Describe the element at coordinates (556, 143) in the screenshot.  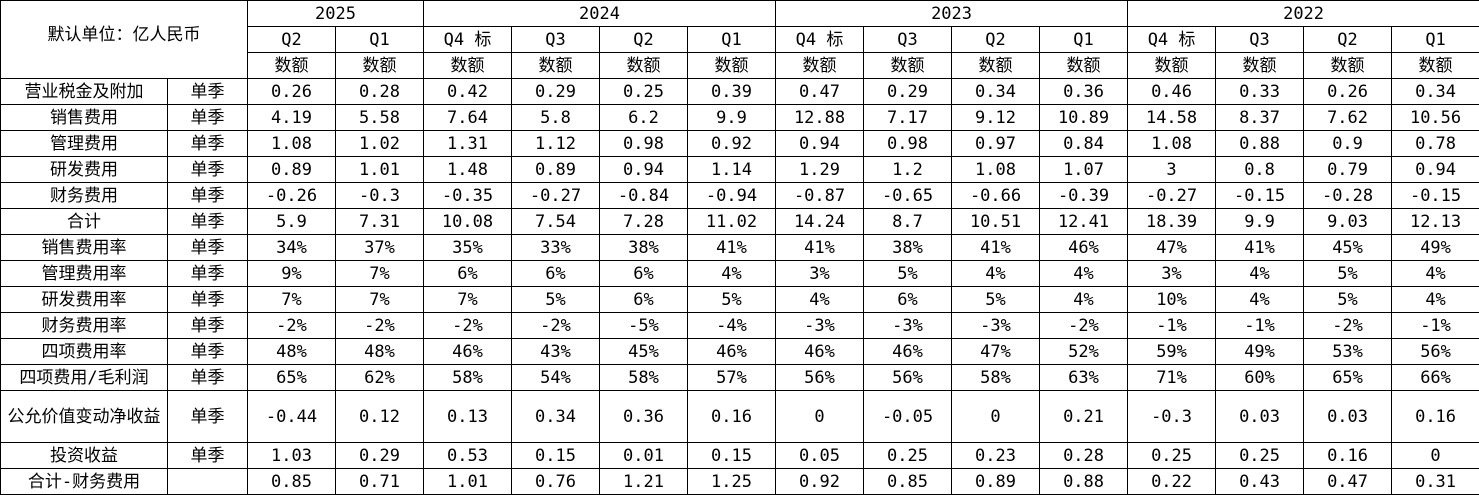
I see `table-cell: 1.12` at that location.